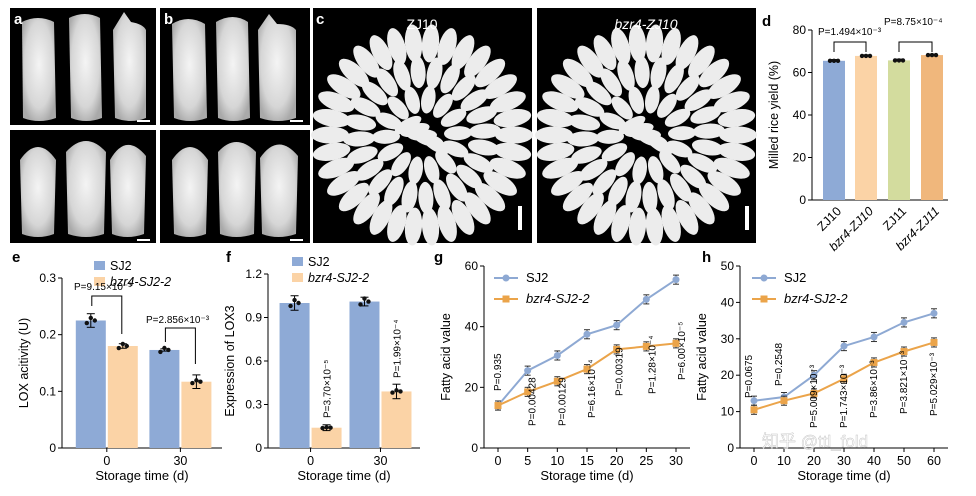 The height and width of the screenshot is (496, 976). Describe the element at coordinates (446, 357) in the screenshot. I see `y-axis-label: Fatty acid value` at that location.